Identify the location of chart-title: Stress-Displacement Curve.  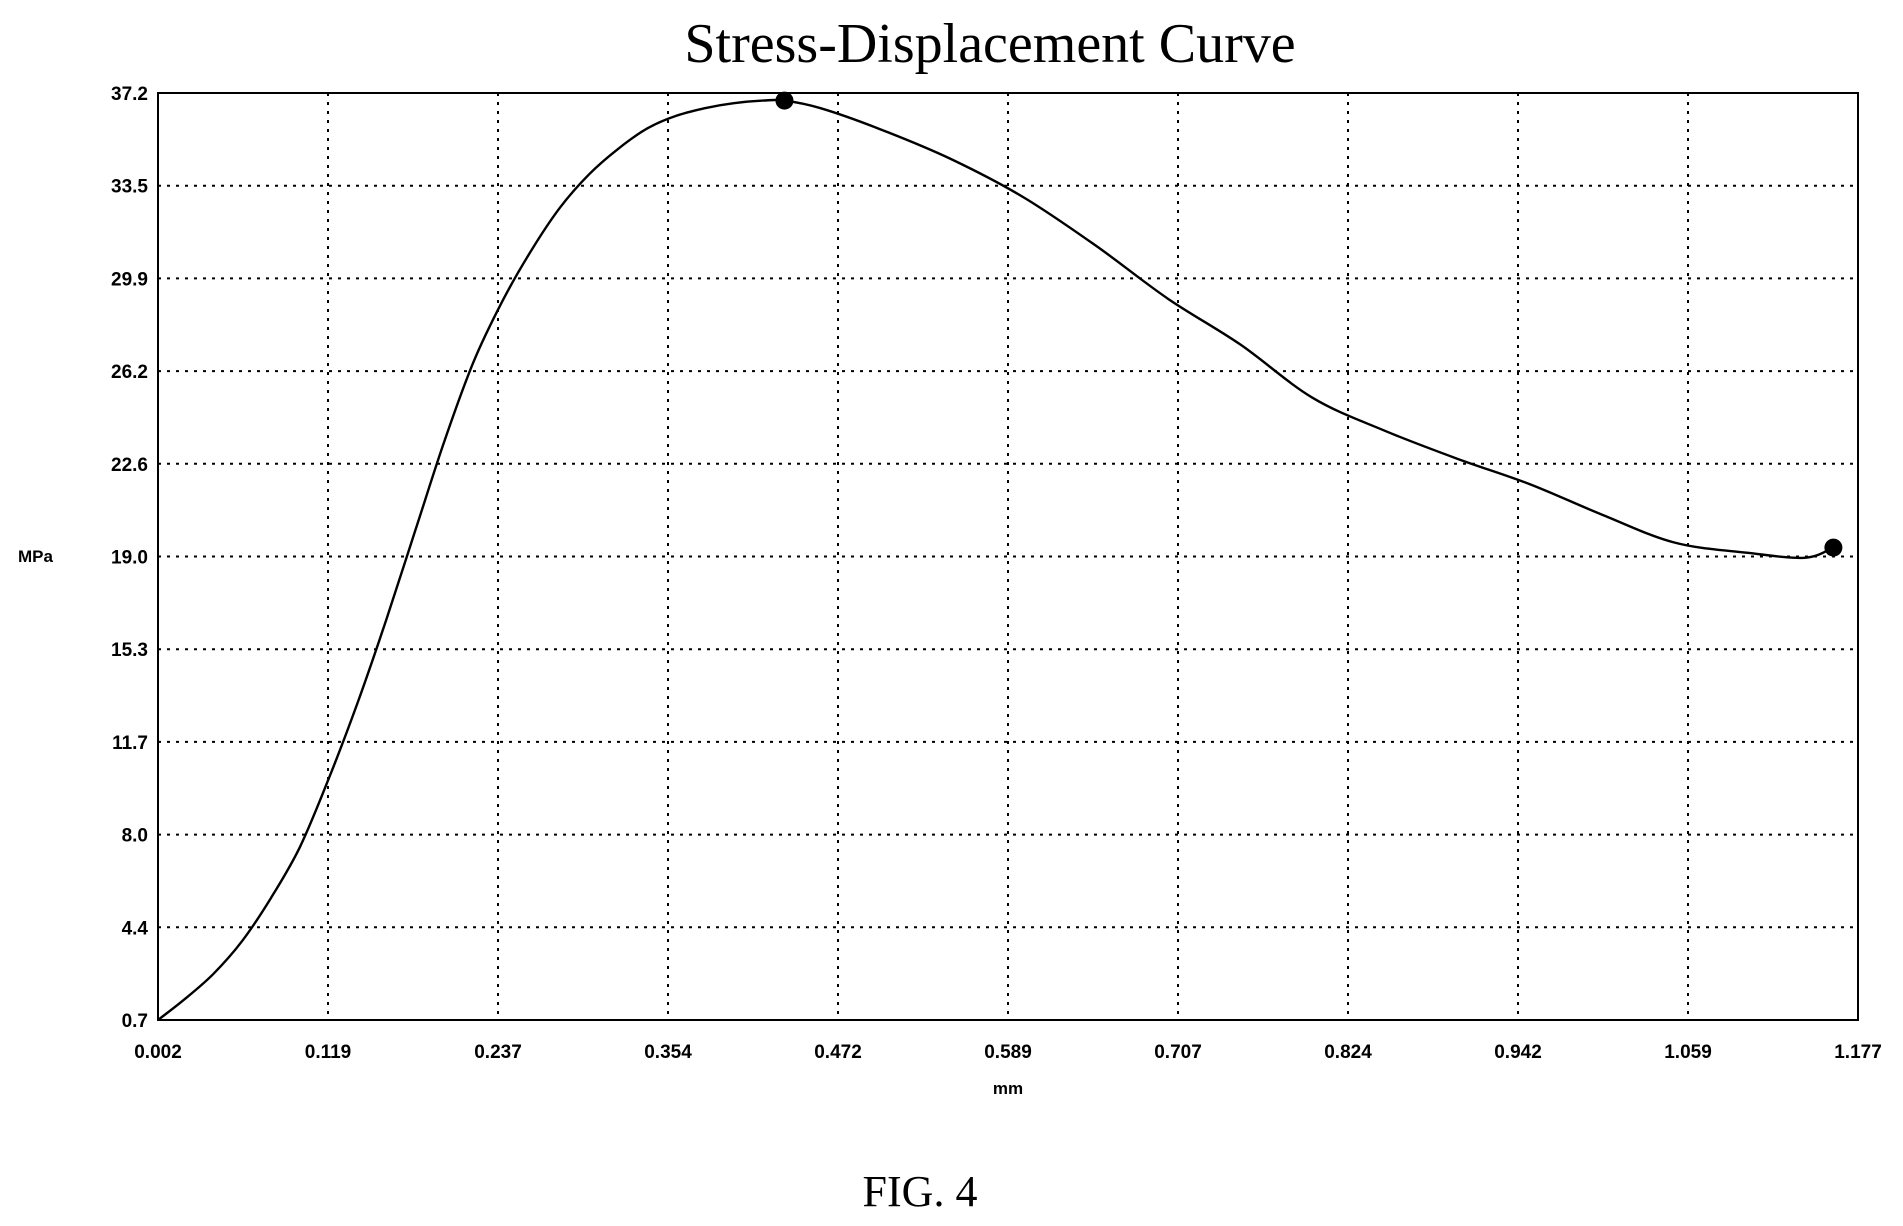
(989, 44).